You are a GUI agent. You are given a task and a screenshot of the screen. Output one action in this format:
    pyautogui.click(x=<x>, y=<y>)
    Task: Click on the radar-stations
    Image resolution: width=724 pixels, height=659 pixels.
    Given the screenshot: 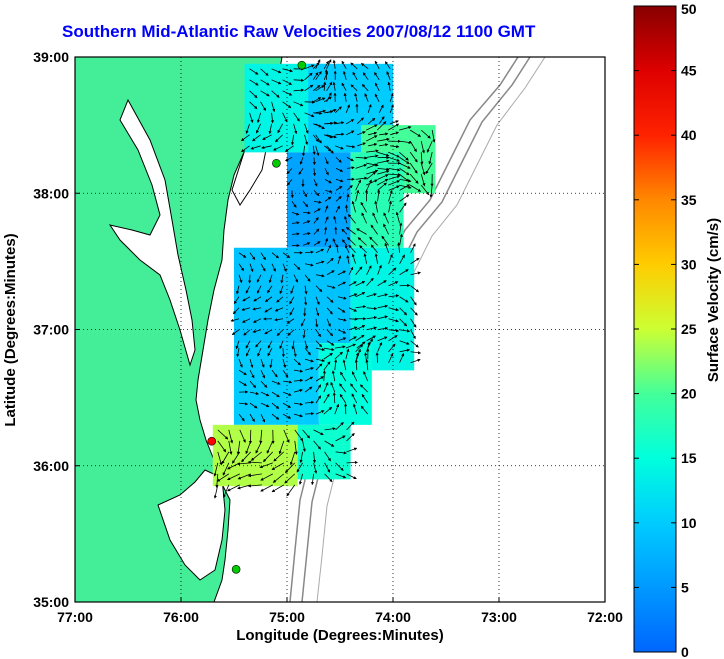 What is the action you would take?
    pyautogui.click(x=257, y=317)
    